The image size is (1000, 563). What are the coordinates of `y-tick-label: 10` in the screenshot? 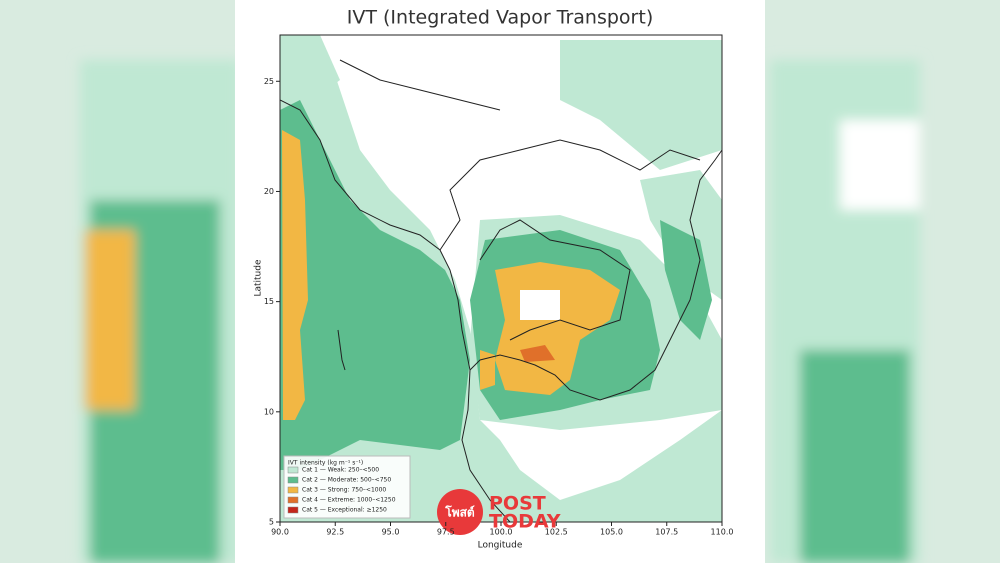 It's located at (269, 411).